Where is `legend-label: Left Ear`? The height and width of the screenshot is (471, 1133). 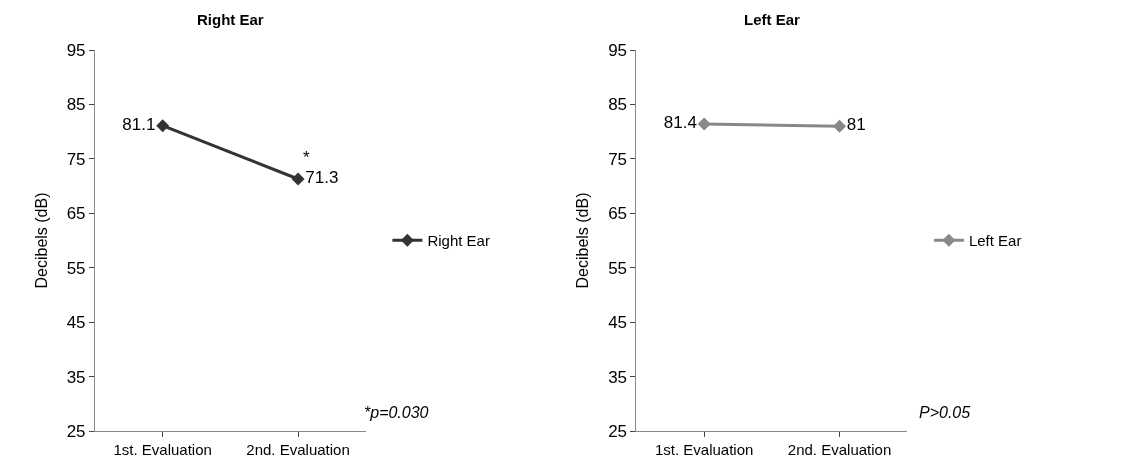
legend-label: Left Ear is located at coordinates (995, 241).